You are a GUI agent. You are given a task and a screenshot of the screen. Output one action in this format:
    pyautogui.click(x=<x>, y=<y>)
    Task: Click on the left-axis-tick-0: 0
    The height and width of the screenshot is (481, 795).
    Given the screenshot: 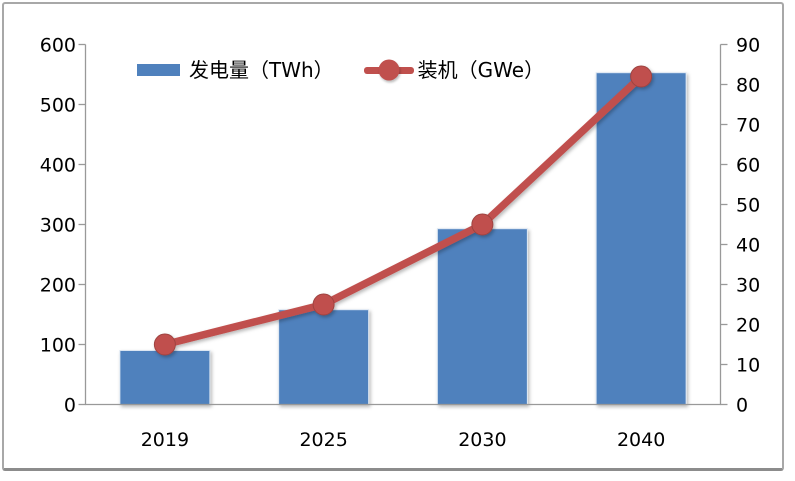 What is the action you would take?
    pyautogui.click(x=70, y=406)
    